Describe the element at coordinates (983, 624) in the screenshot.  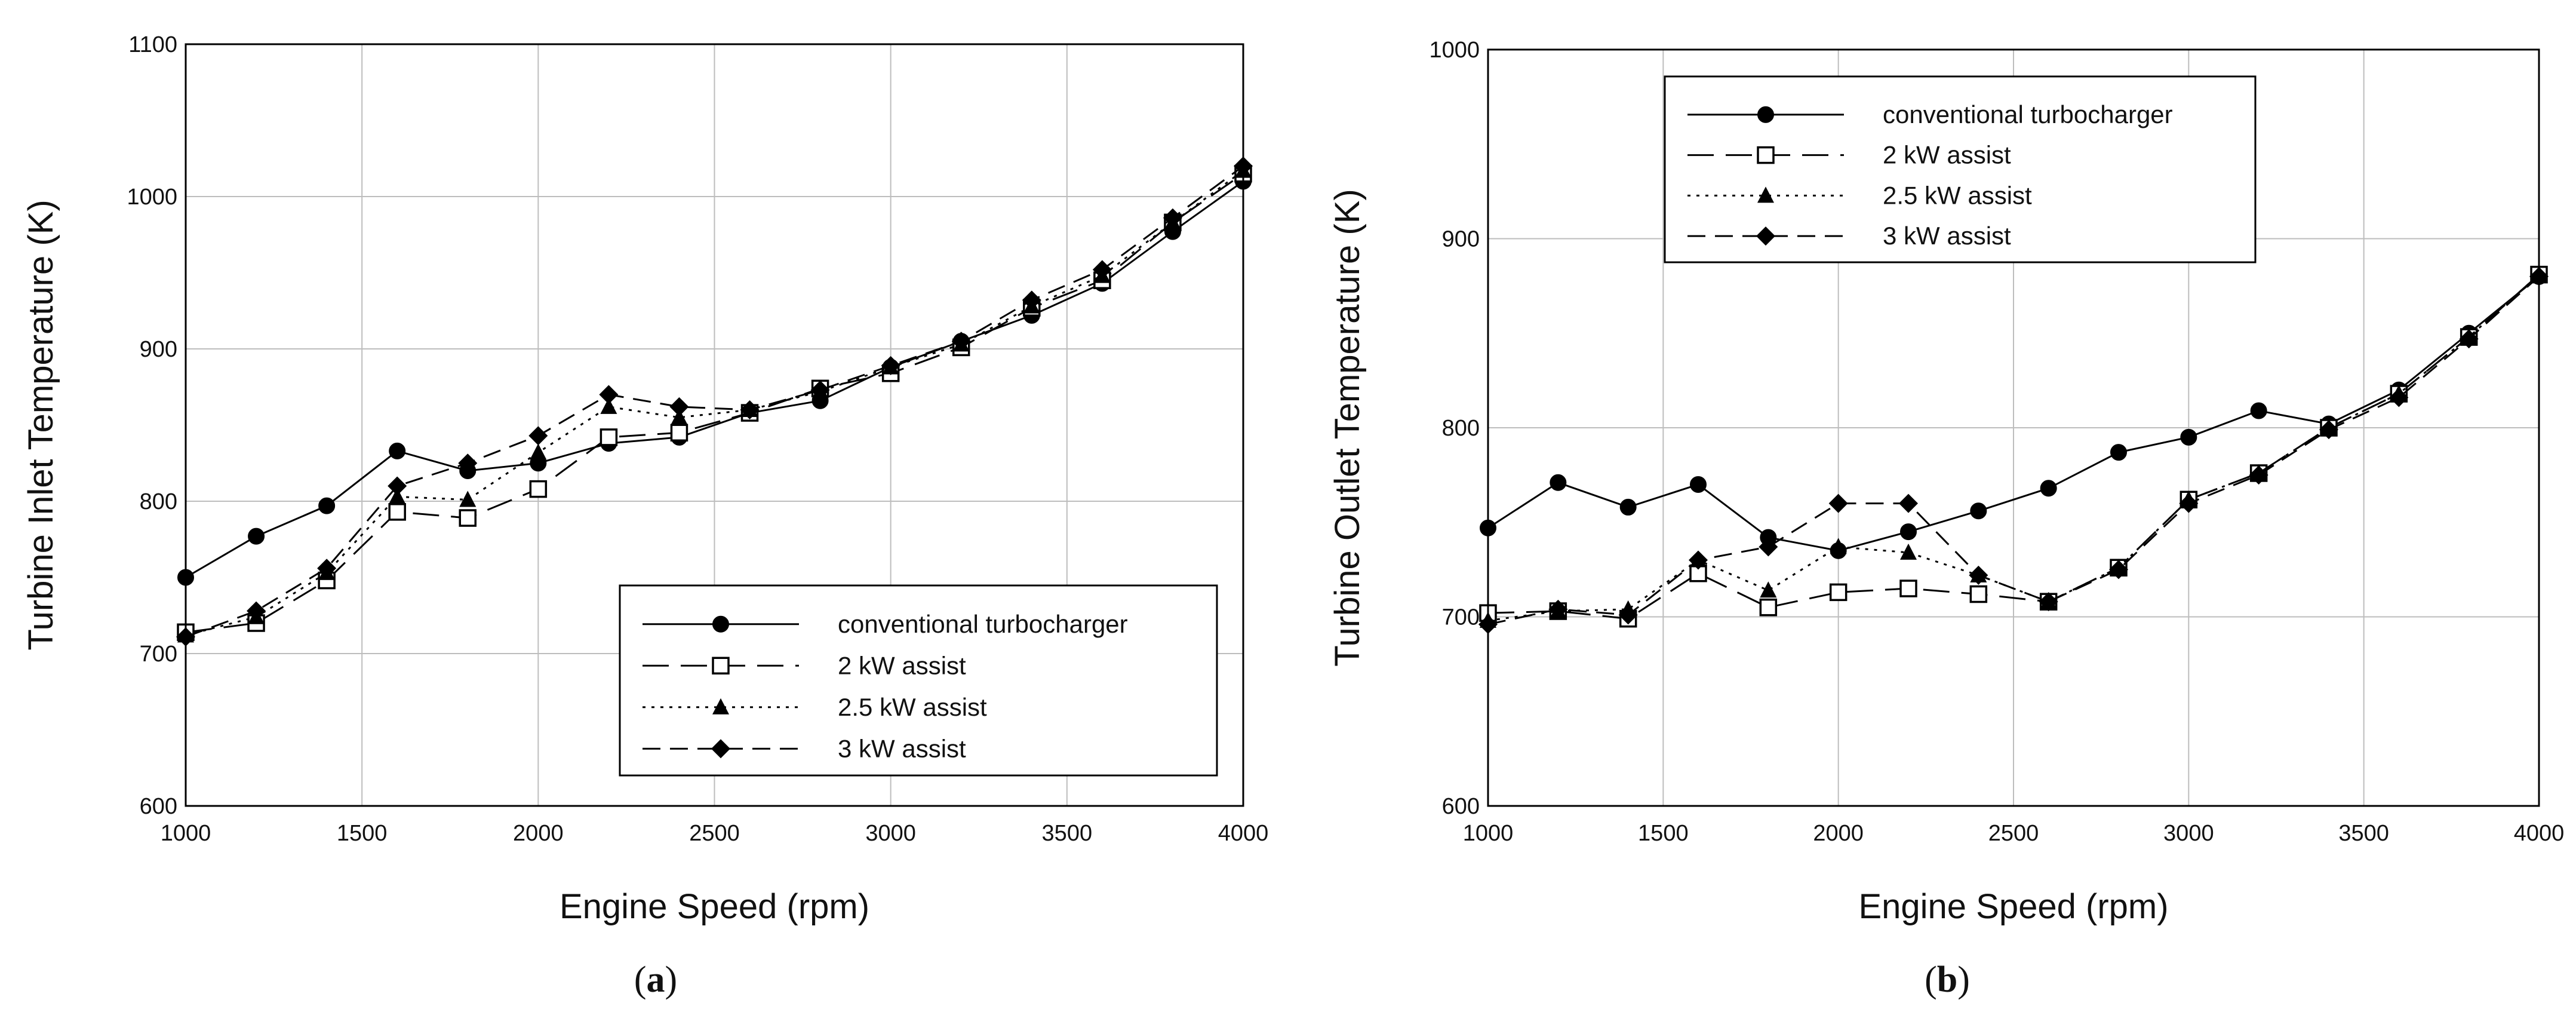
I see `chart-a-legend-label-0: conventional turbocharger` at that location.